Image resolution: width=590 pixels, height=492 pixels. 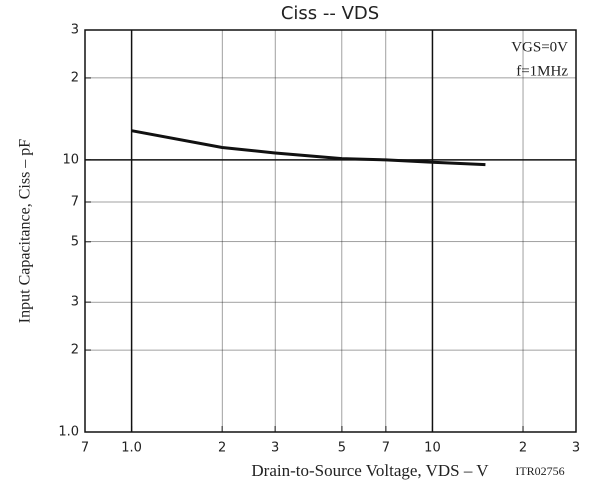 I want to click on y-tick-label: 10, so click(x=70, y=159).